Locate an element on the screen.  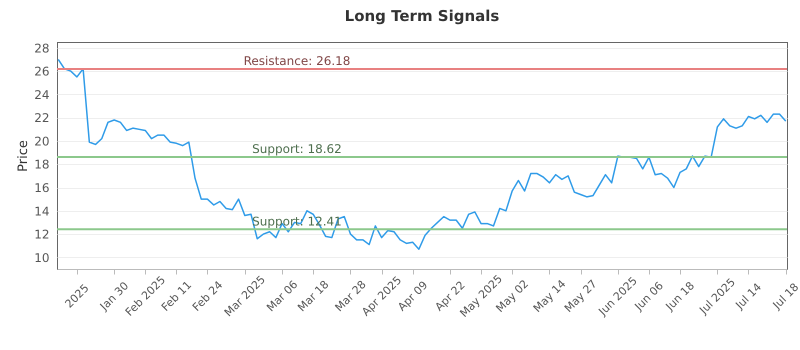
y-tick-label: 24 is located at coordinates (42, 95).